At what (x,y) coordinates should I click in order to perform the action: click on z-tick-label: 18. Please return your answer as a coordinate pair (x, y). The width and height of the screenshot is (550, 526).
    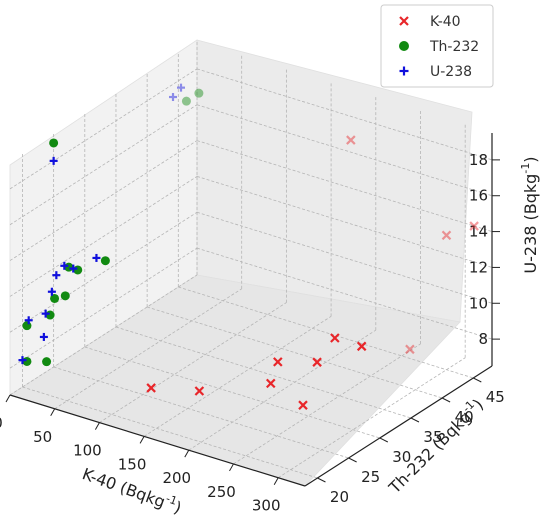
    Looking at the image, I should click on (478, 160).